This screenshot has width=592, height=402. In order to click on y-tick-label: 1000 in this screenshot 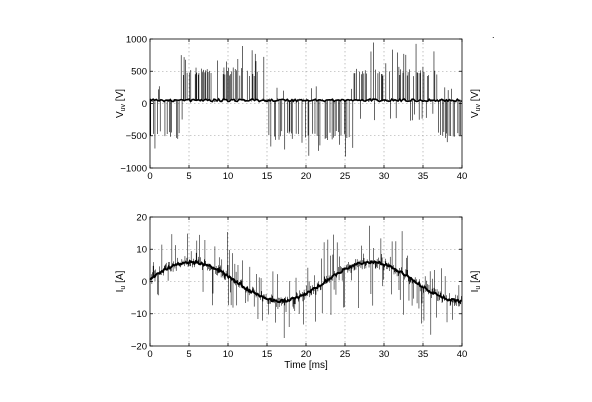, I will do `click(136, 39)`.